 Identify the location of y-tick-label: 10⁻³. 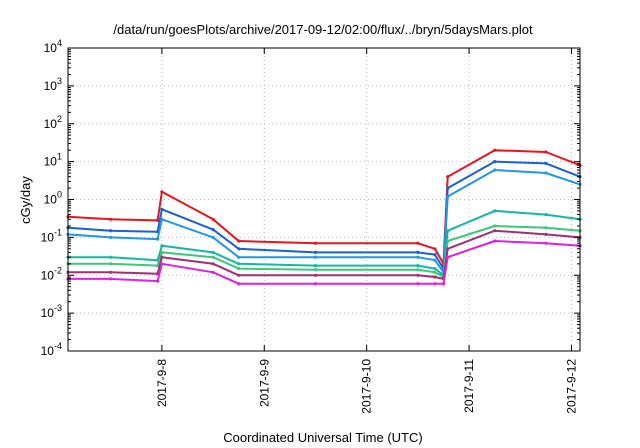
(51, 311).